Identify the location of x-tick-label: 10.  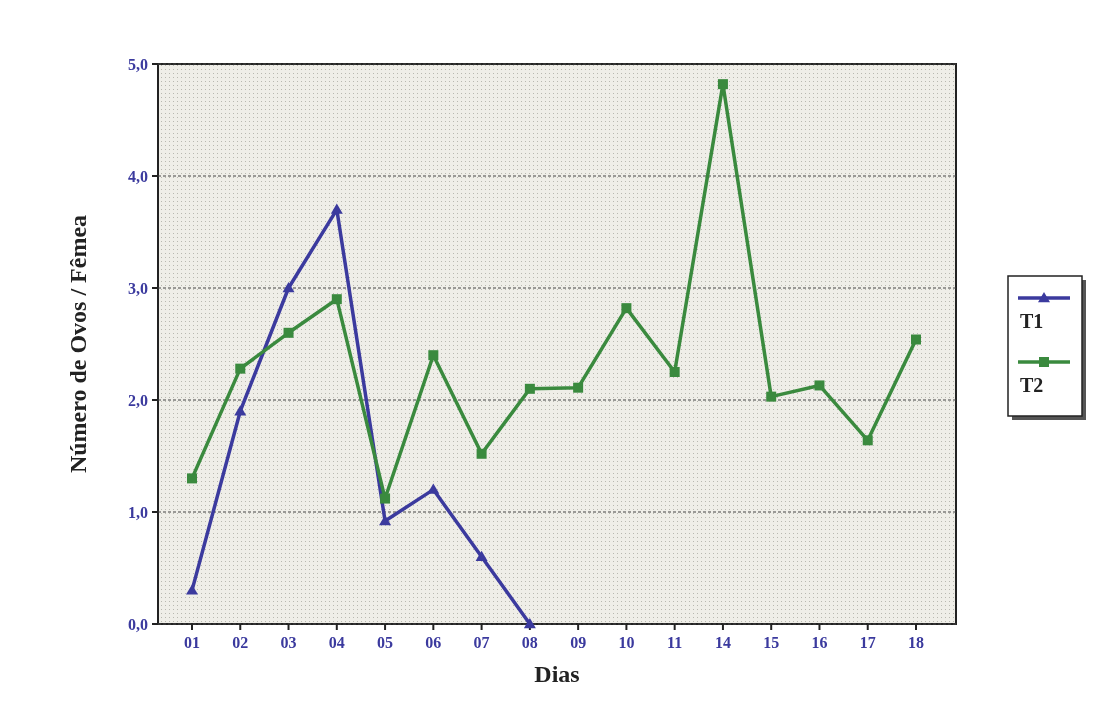
(626, 642).